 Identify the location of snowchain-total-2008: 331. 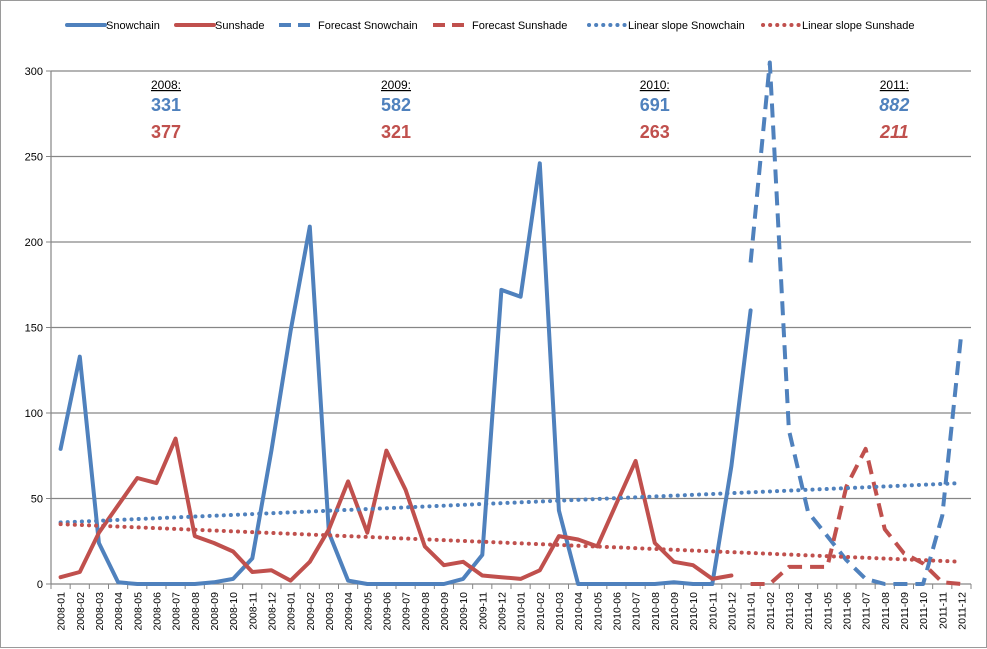
(166, 105).